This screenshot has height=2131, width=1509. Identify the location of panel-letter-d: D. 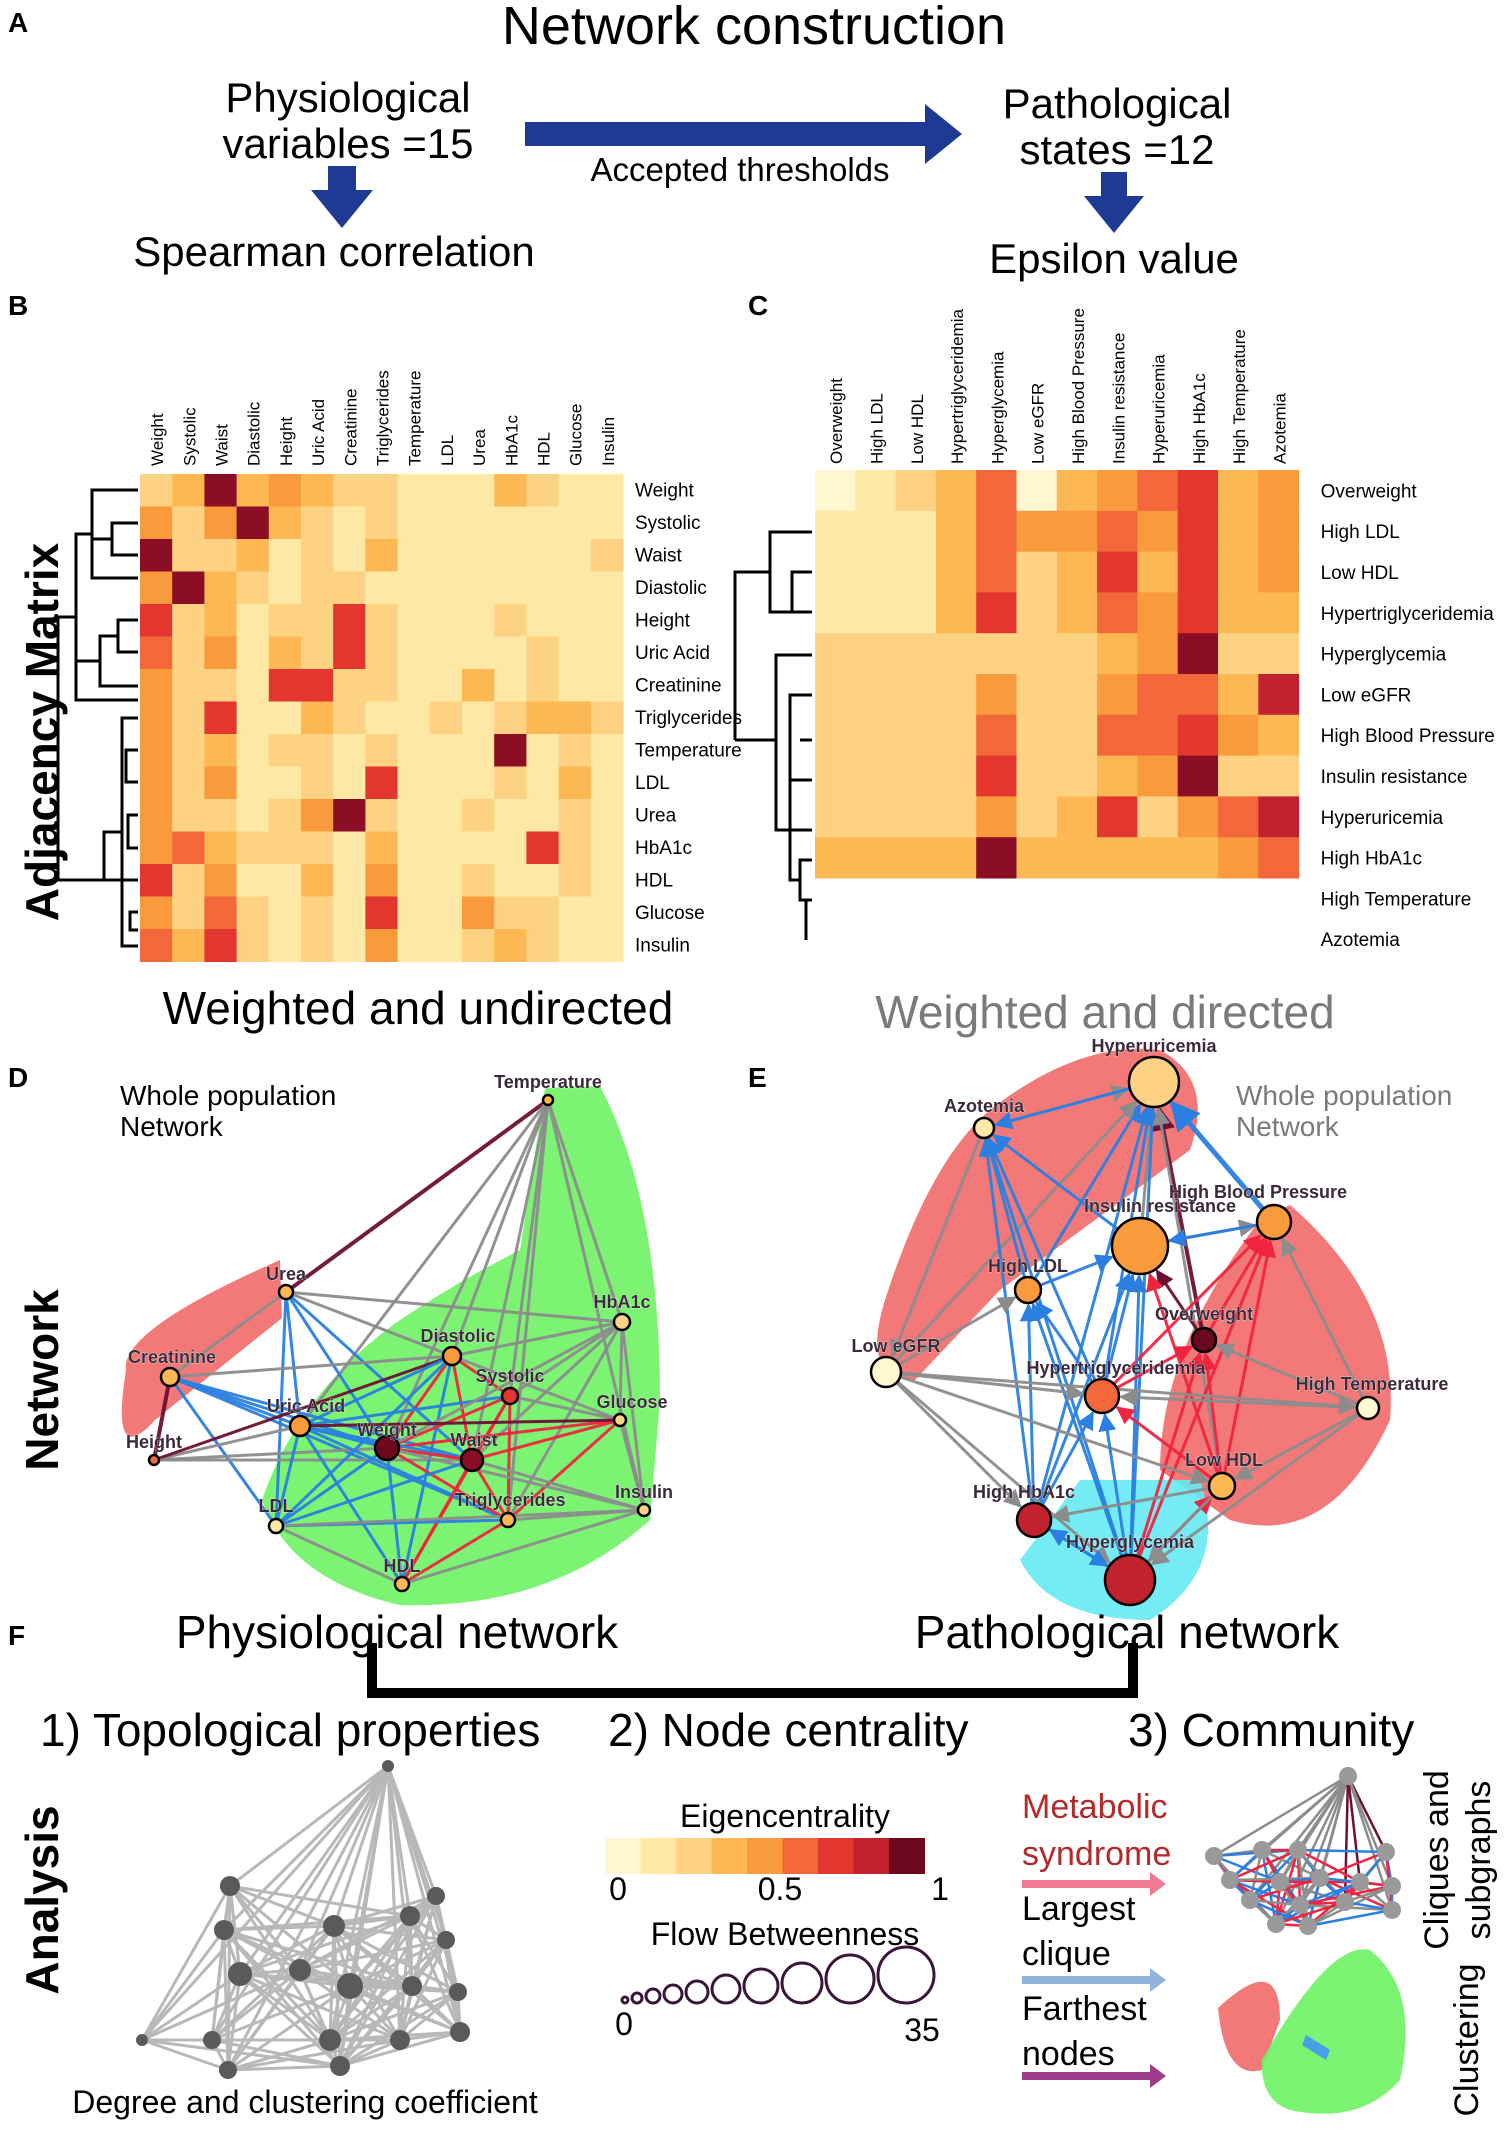
(18, 1077).